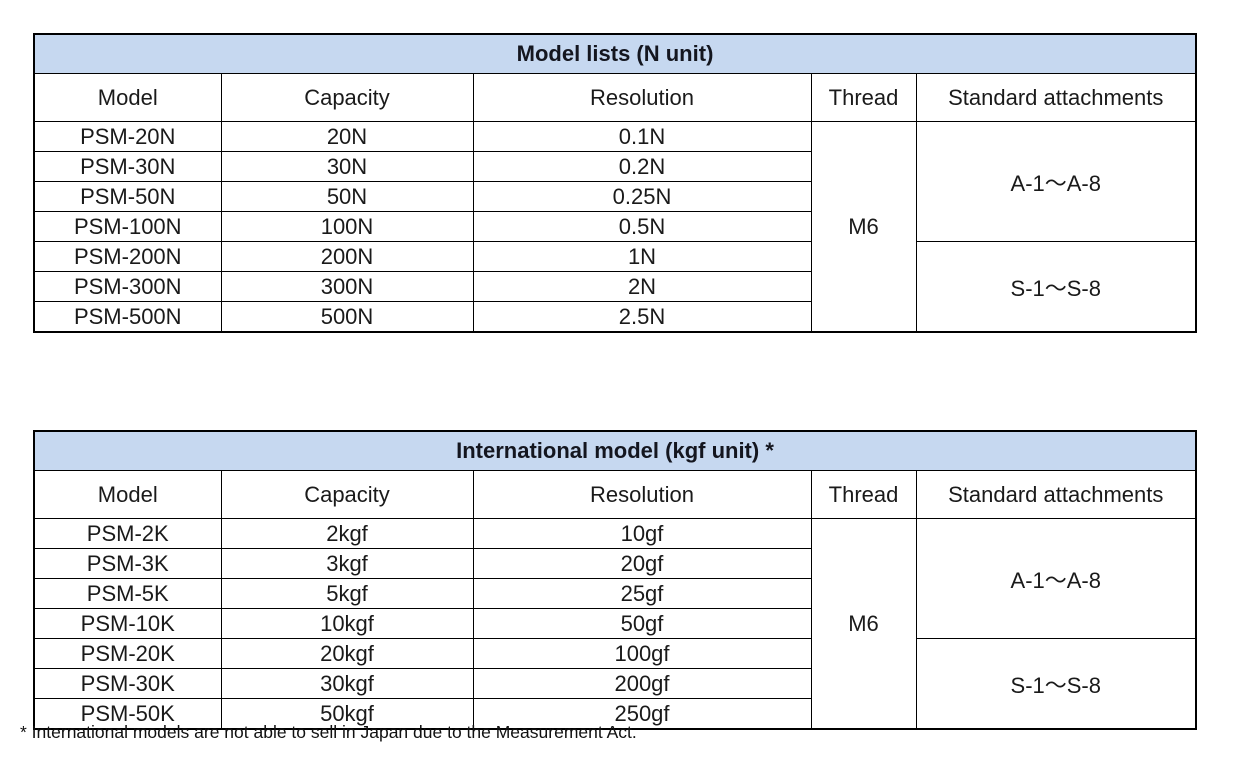 The width and height of the screenshot is (1243, 761). I want to click on cell-resolution: 50gf, so click(642, 623).